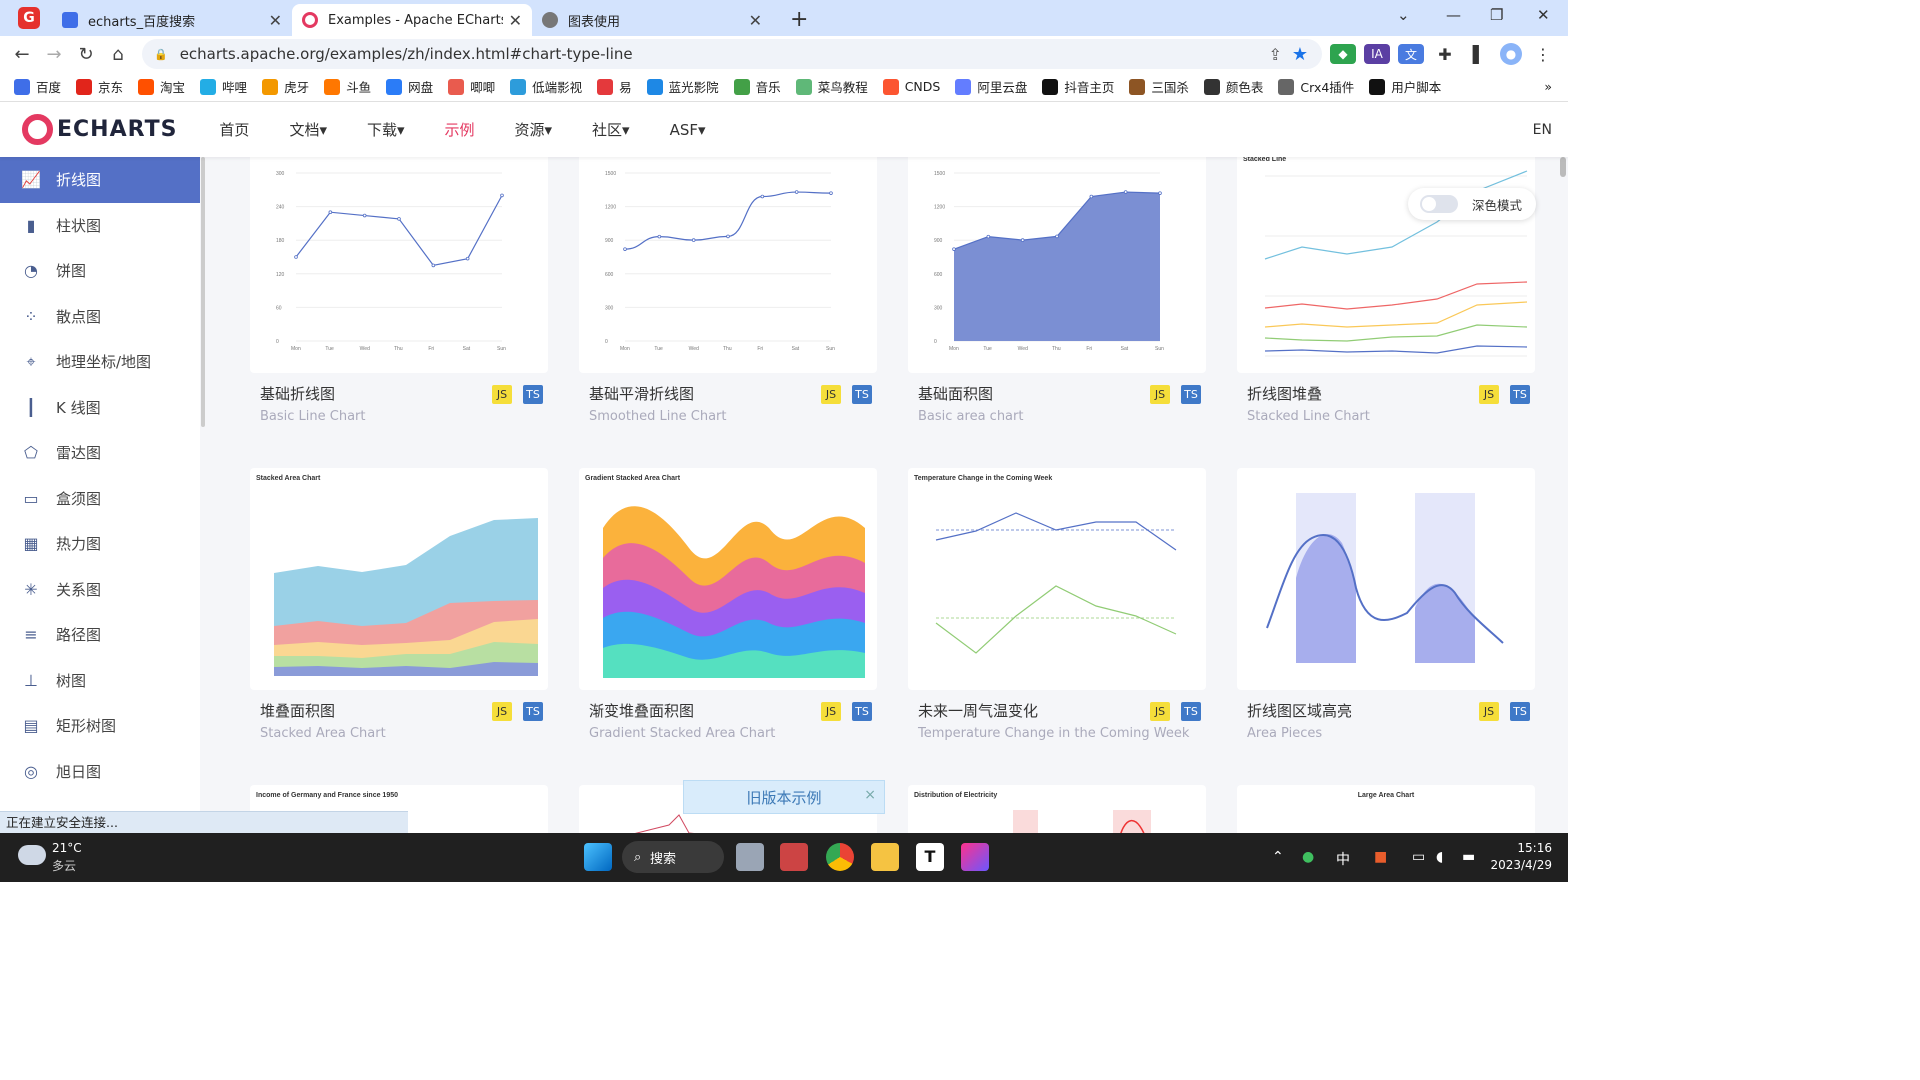 The height and width of the screenshot is (1080, 1920). I want to click on bookmark-item: 蓝光影院, so click(682, 86).